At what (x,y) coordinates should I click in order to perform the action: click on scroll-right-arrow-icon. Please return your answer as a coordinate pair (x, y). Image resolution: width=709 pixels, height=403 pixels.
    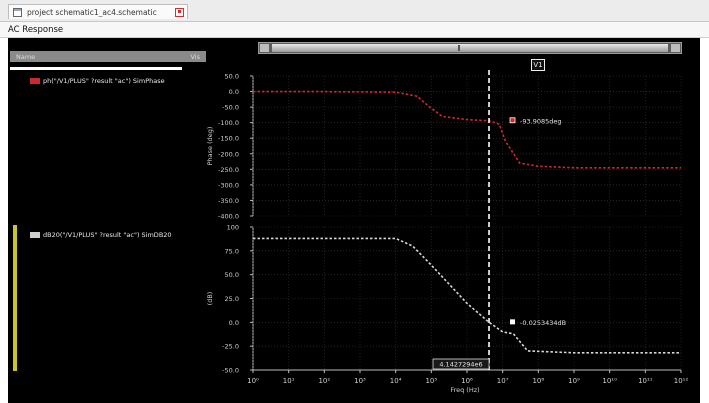
    Looking at the image, I should click on (675, 48).